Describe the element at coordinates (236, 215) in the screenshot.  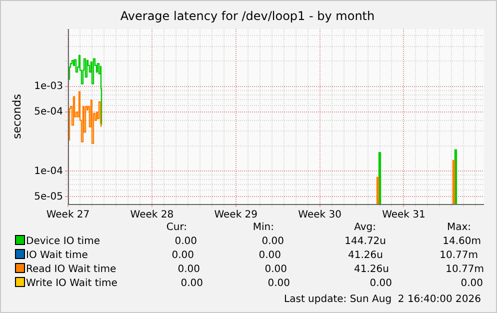
I see `x-tick-label: Week 29` at that location.